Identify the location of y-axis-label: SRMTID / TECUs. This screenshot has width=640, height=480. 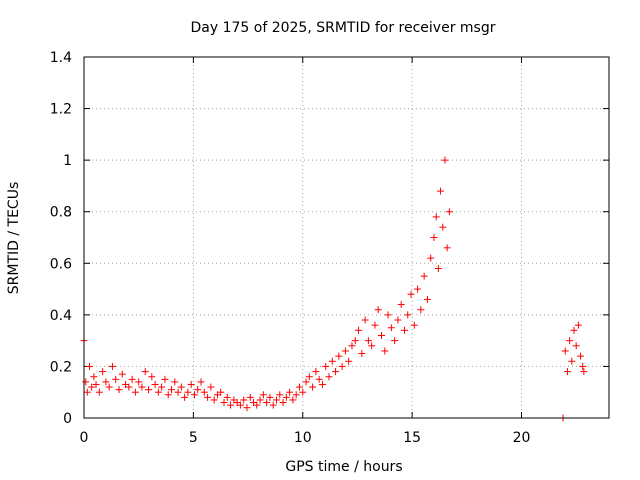
(14, 238).